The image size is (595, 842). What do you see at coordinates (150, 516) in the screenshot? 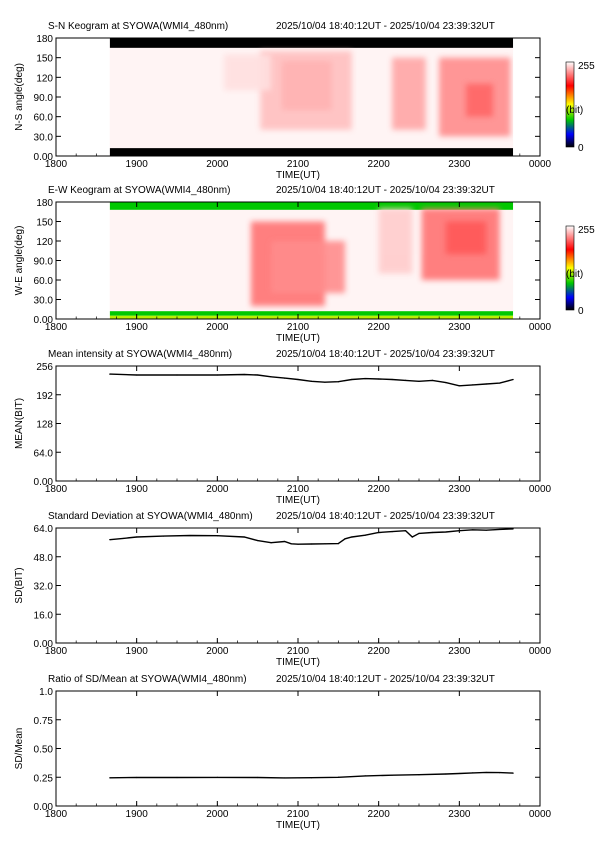
I see `chart-title: Standard Deviation at SYOWA(WMI4_480nm)` at bounding box center [150, 516].